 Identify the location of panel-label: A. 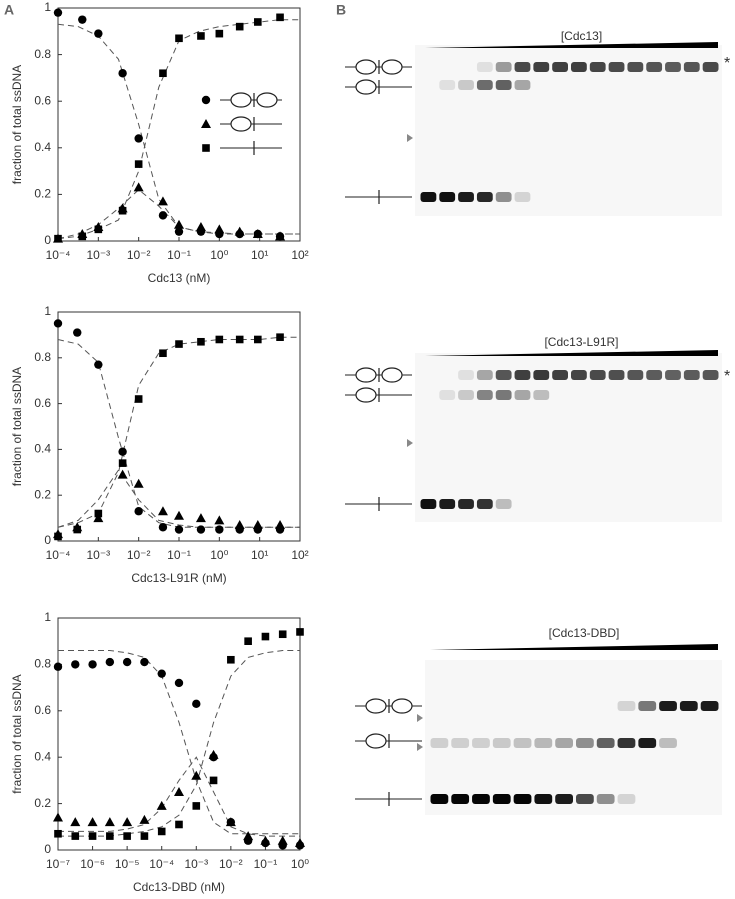
(9, 10).